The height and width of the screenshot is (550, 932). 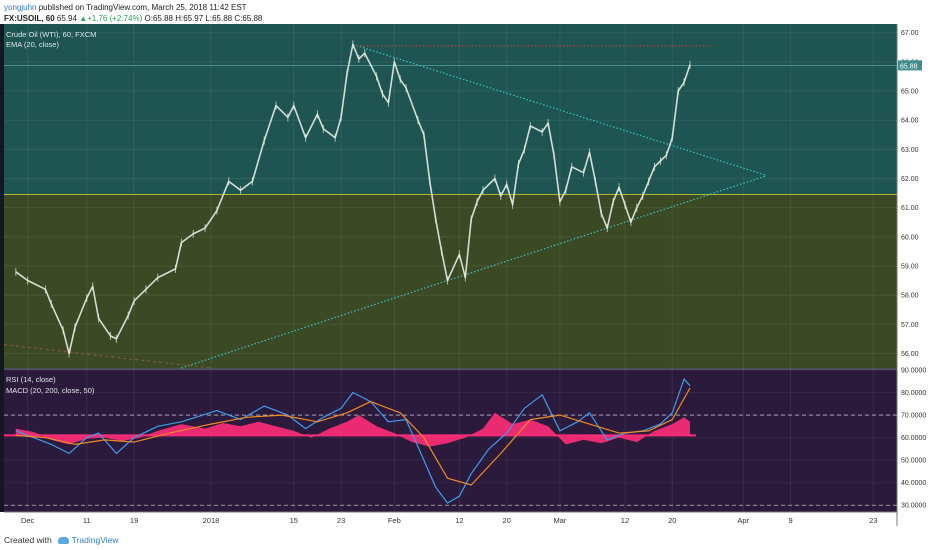 What do you see at coordinates (910, 179) in the screenshot?
I see `price-tick-label: 62.00` at bounding box center [910, 179].